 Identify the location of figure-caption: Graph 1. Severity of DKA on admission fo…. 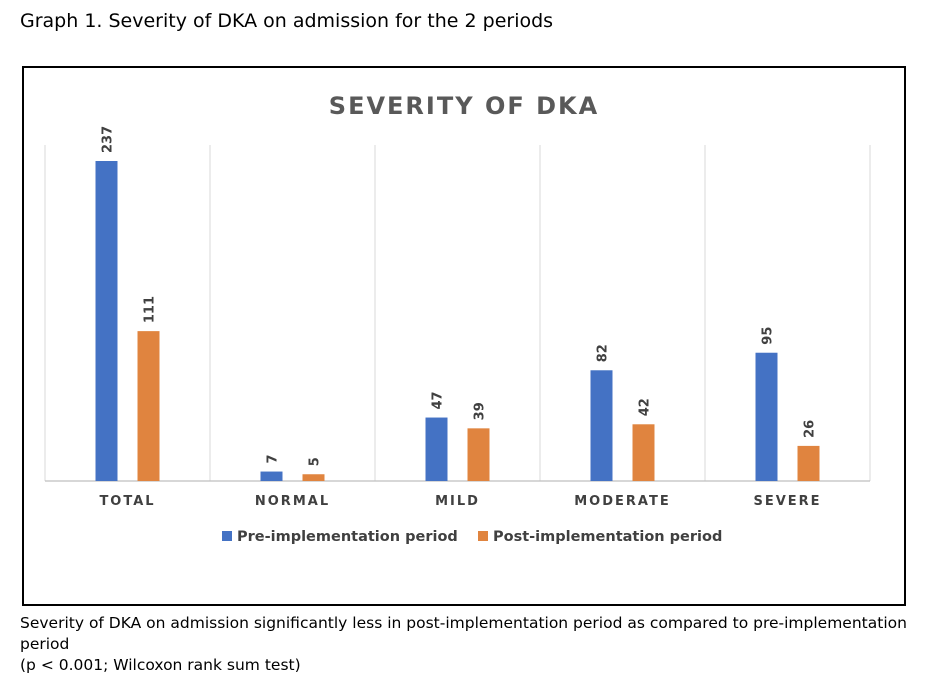
(287, 21).